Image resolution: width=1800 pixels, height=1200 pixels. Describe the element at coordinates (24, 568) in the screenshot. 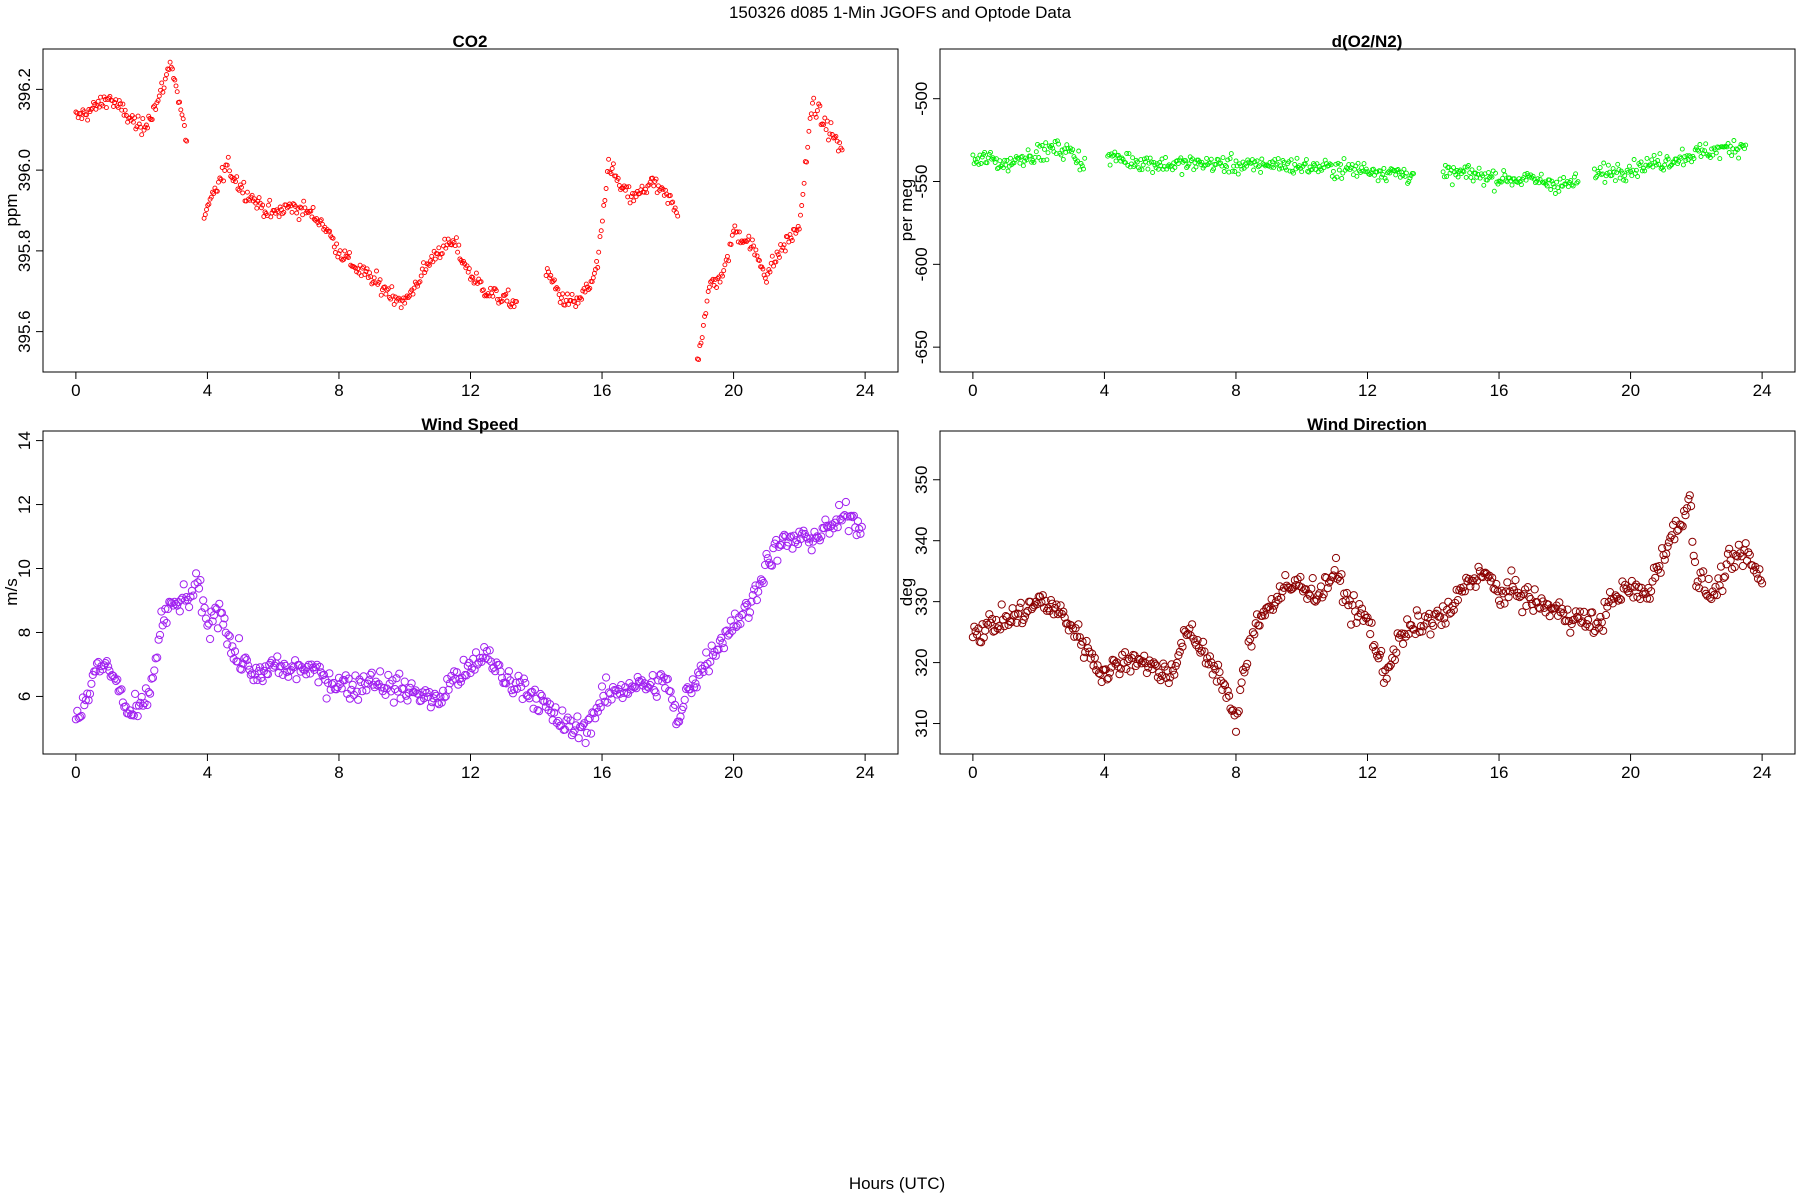

I see `y-tick-label: 10` at that location.